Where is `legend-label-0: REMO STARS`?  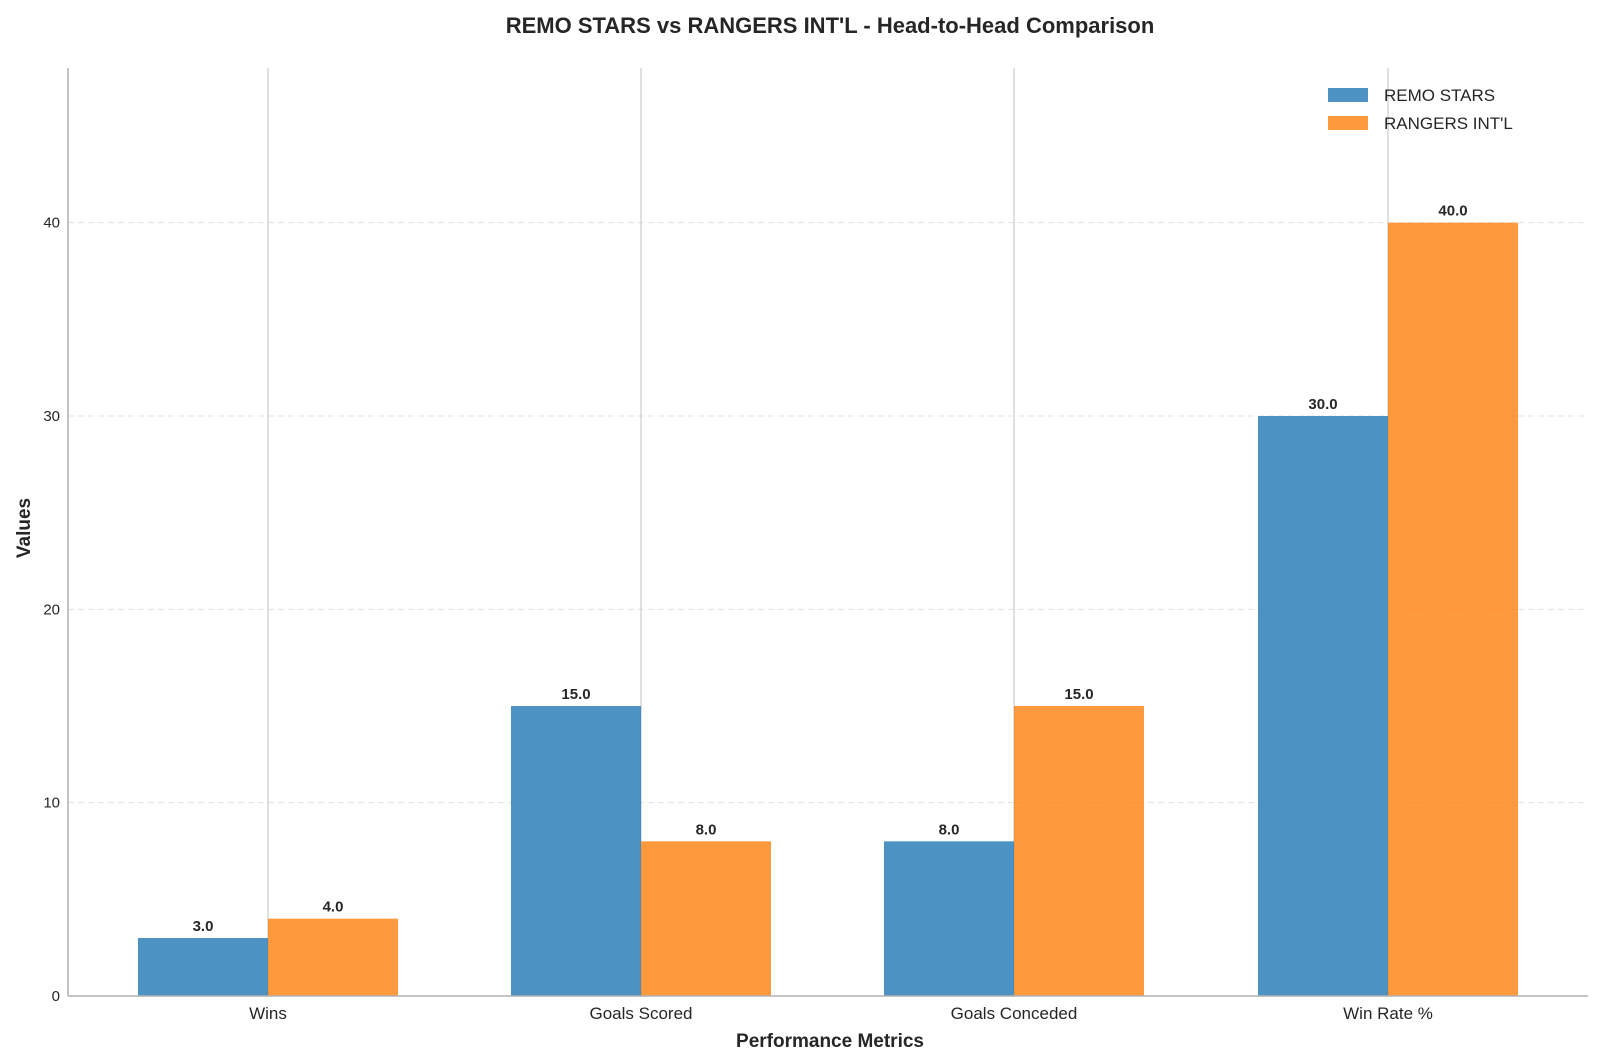
legend-label-0: REMO STARS is located at coordinates (1439, 95).